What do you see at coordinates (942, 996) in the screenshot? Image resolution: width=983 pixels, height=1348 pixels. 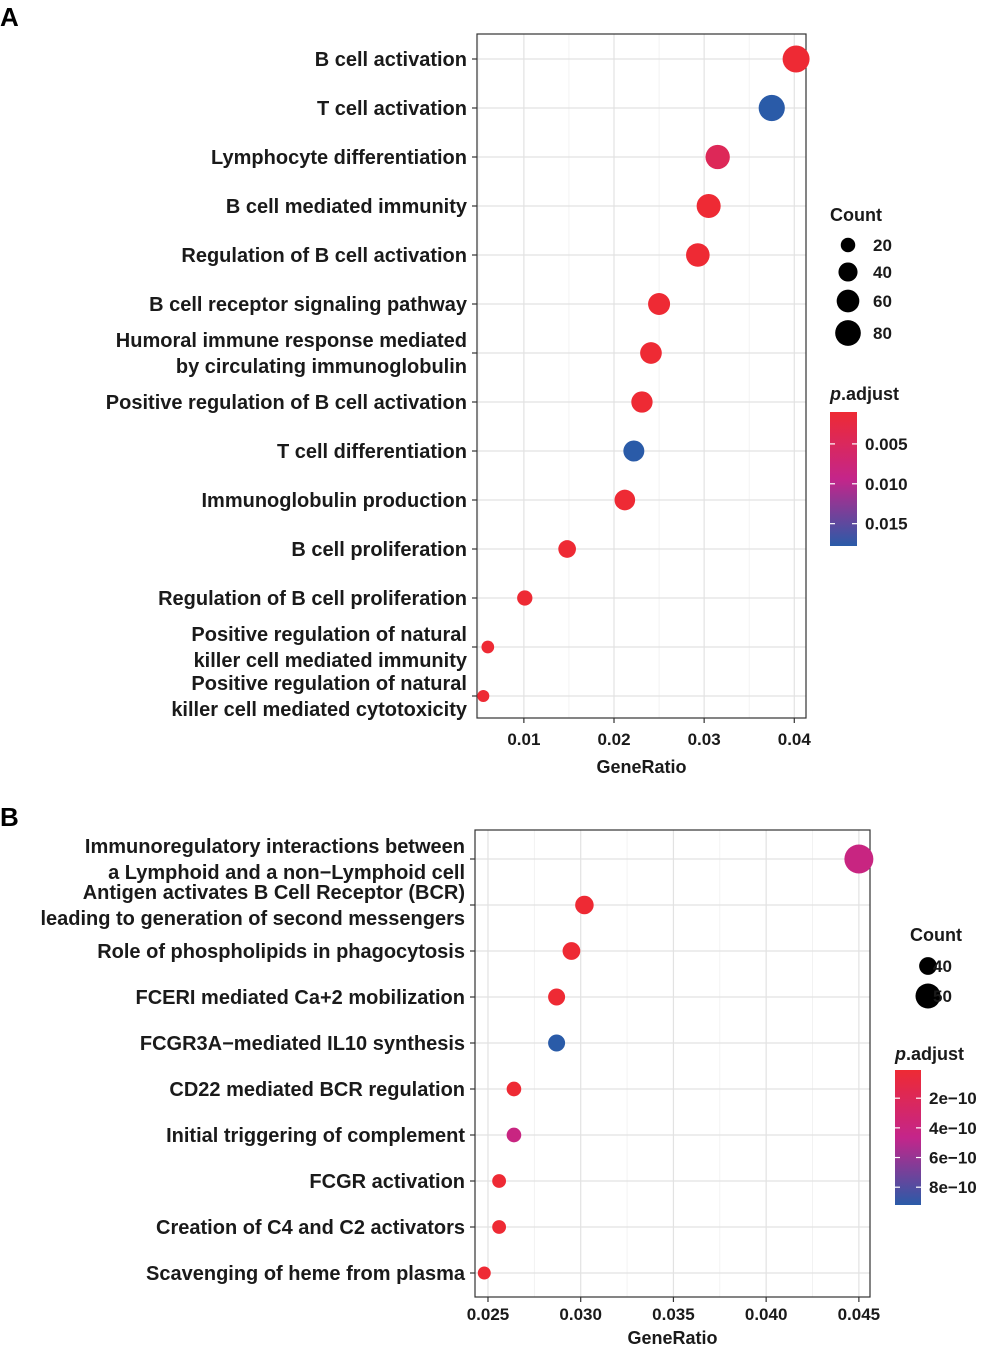 I see `legend-count-label: 50` at bounding box center [942, 996].